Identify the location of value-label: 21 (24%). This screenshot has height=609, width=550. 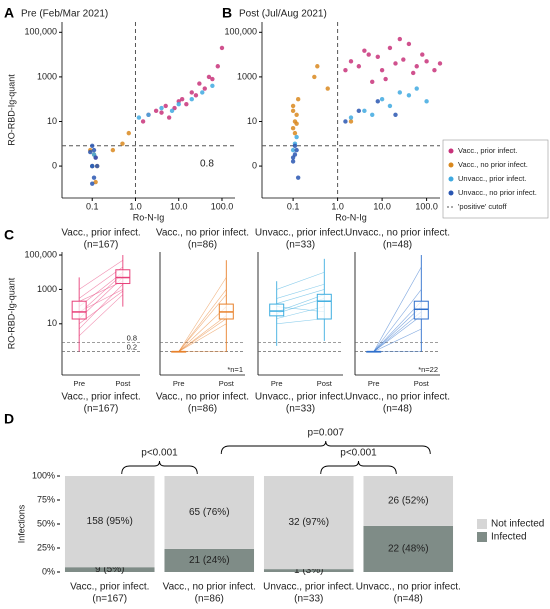
(209, 560).